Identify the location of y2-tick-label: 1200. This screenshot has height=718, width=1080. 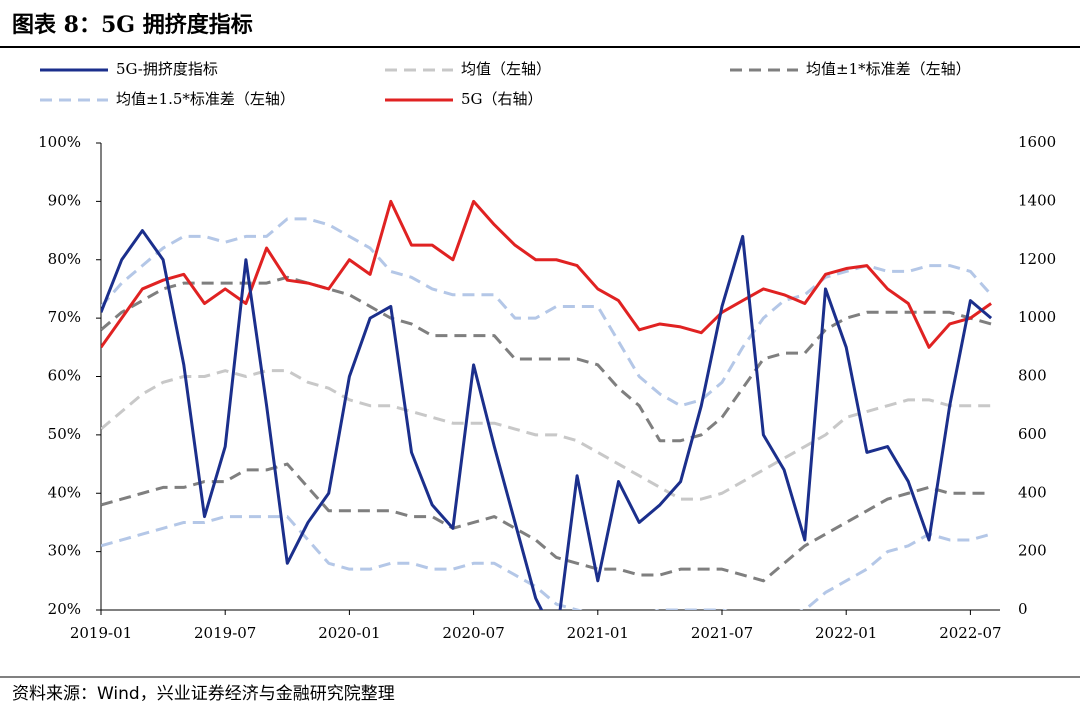
(1037, 259).